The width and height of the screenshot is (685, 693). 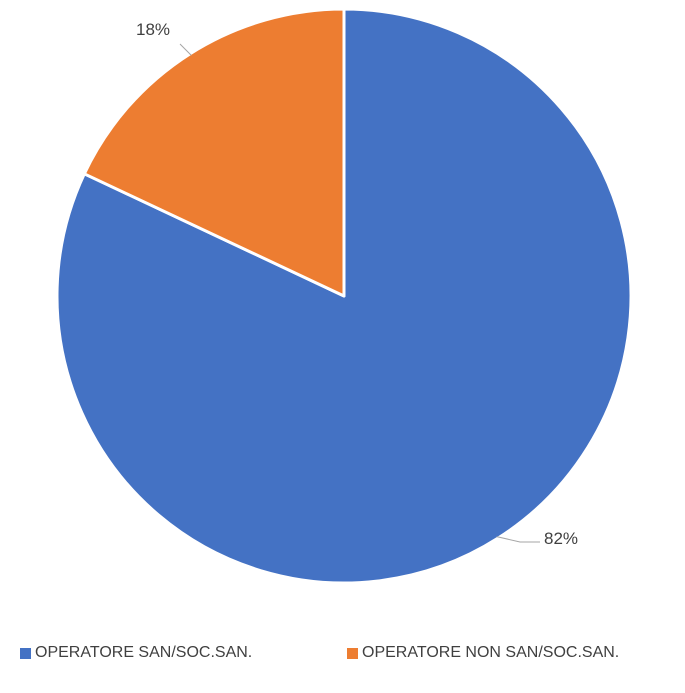 I want to click on data-label-series-2: 18%, so click(x=153, y=29).